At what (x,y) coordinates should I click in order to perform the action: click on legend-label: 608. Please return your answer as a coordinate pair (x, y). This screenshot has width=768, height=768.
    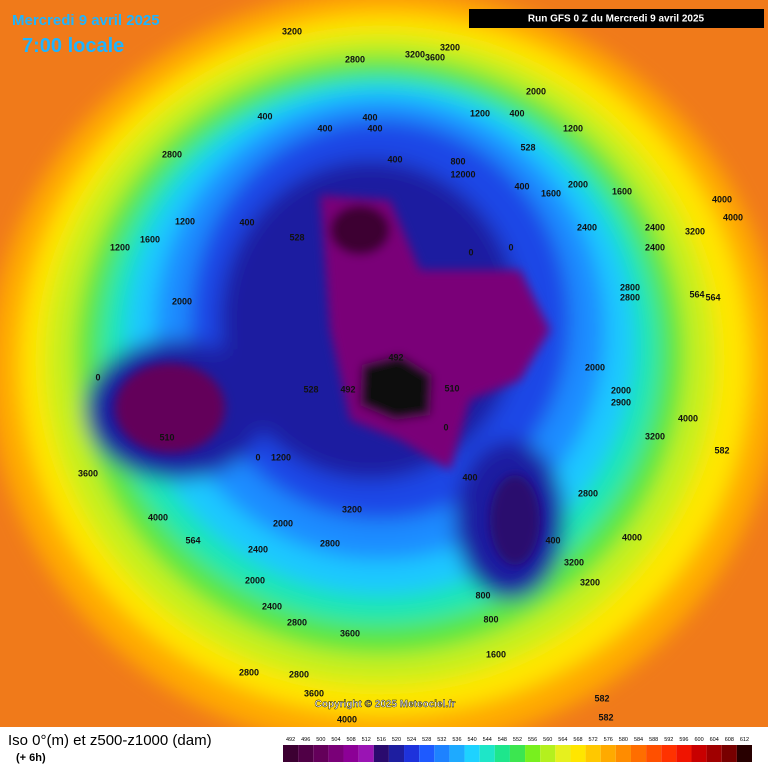
    Looking at the image, I should click on (729, 740).